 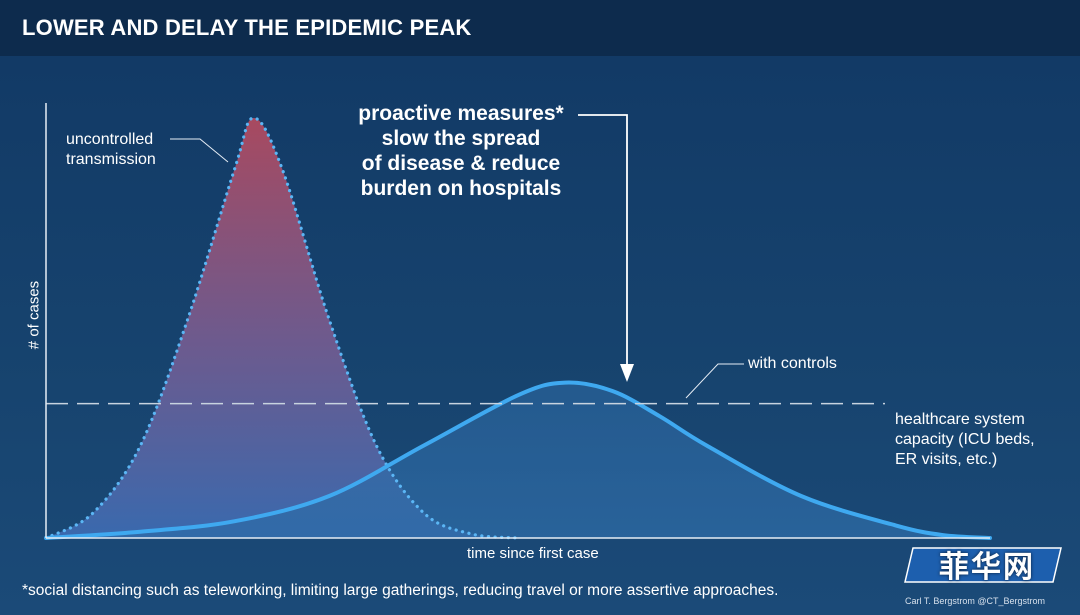 What do you see at coordinates (627, 373) in the screenshot?
I see `proactive-arrow-head` at bounding box center [627, 373].